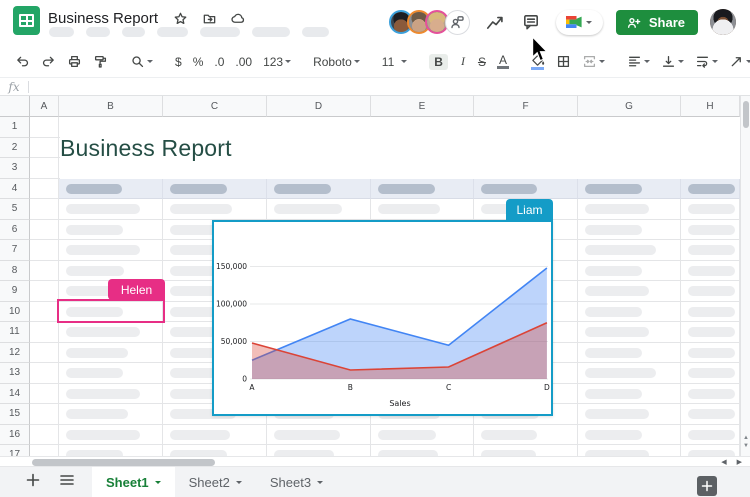  What do you see at coordinates (656, 22) in the screenshot?
I see `share-button: Share` at bounding box center [656, 22].